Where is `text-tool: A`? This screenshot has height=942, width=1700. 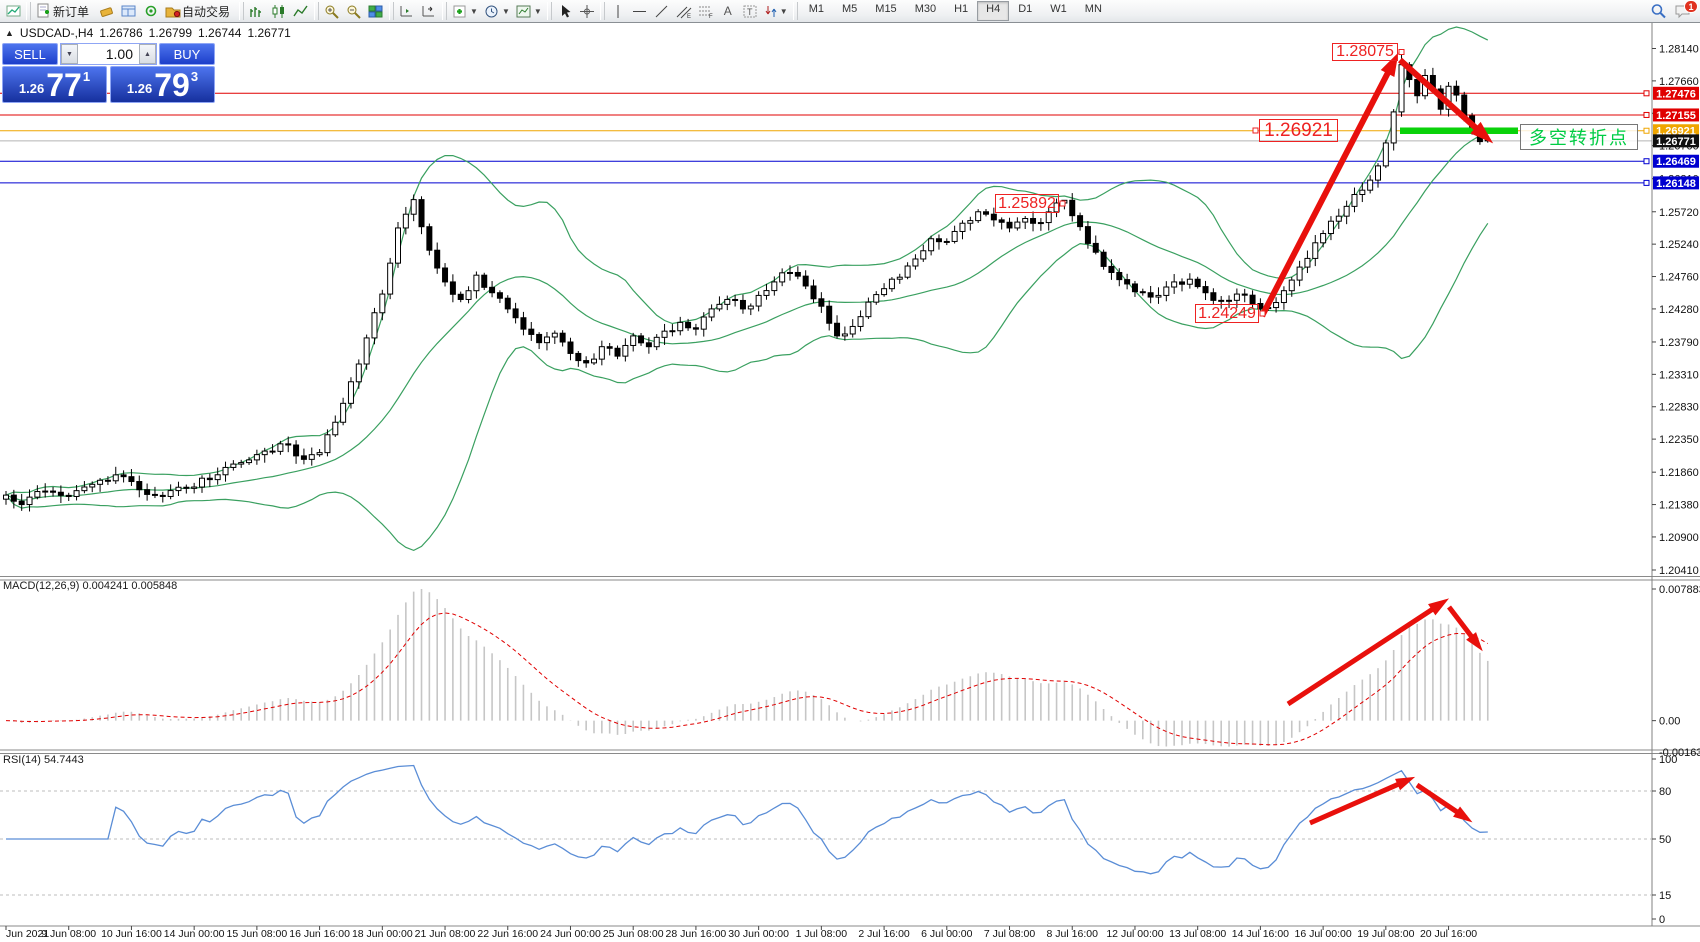
text-tool: A is located at coordinates (727, 11).